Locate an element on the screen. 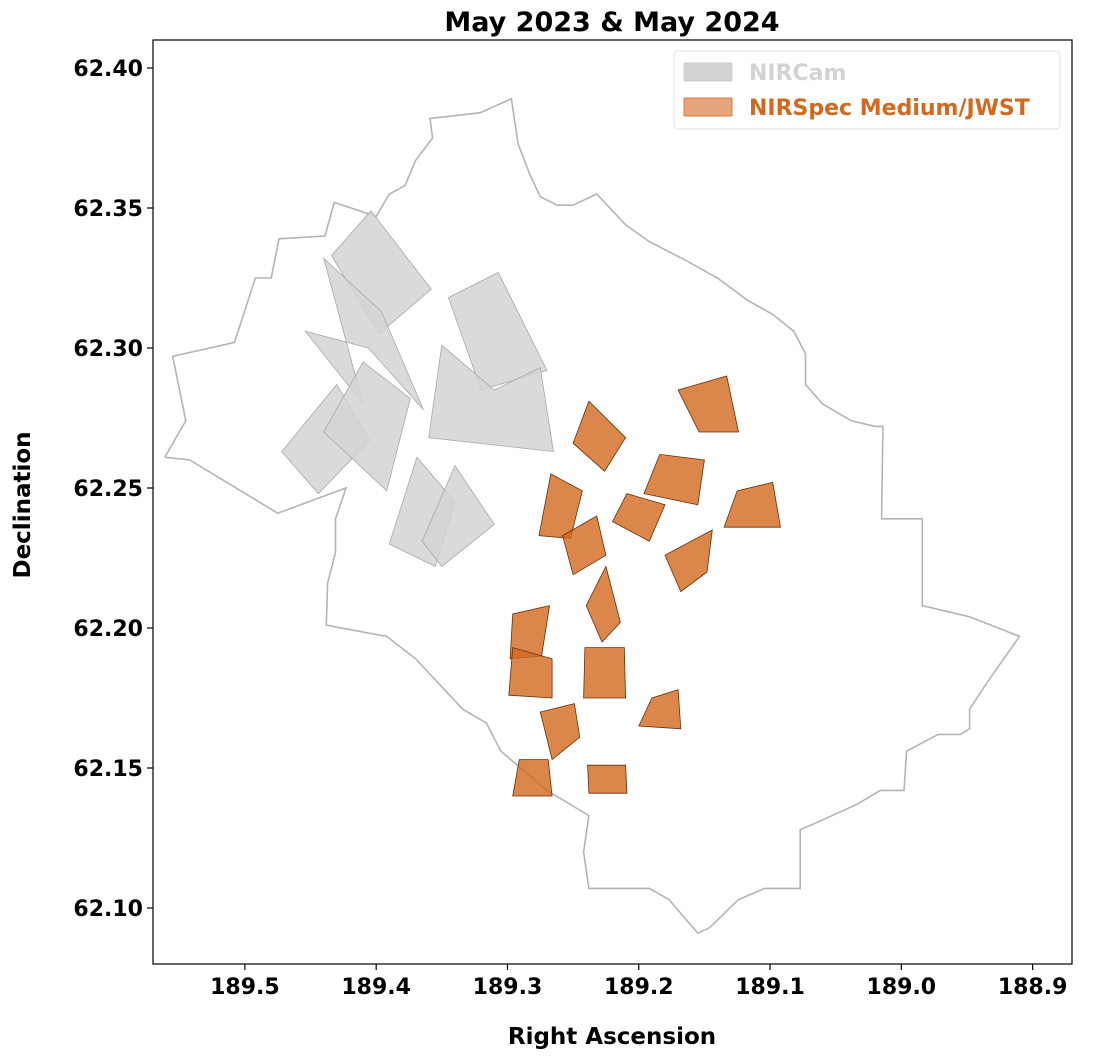 The image size is (1093, 1059). x-tick-label: 189.4 is located at coordinates (376, 987).